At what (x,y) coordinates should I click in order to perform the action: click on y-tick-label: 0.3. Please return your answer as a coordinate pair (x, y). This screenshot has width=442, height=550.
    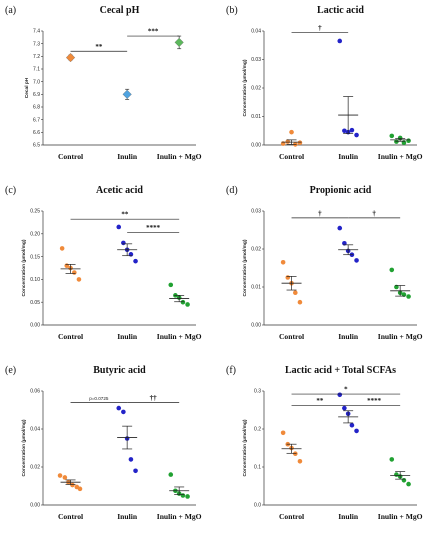
    Looking at the image, I should click on (257, 392).